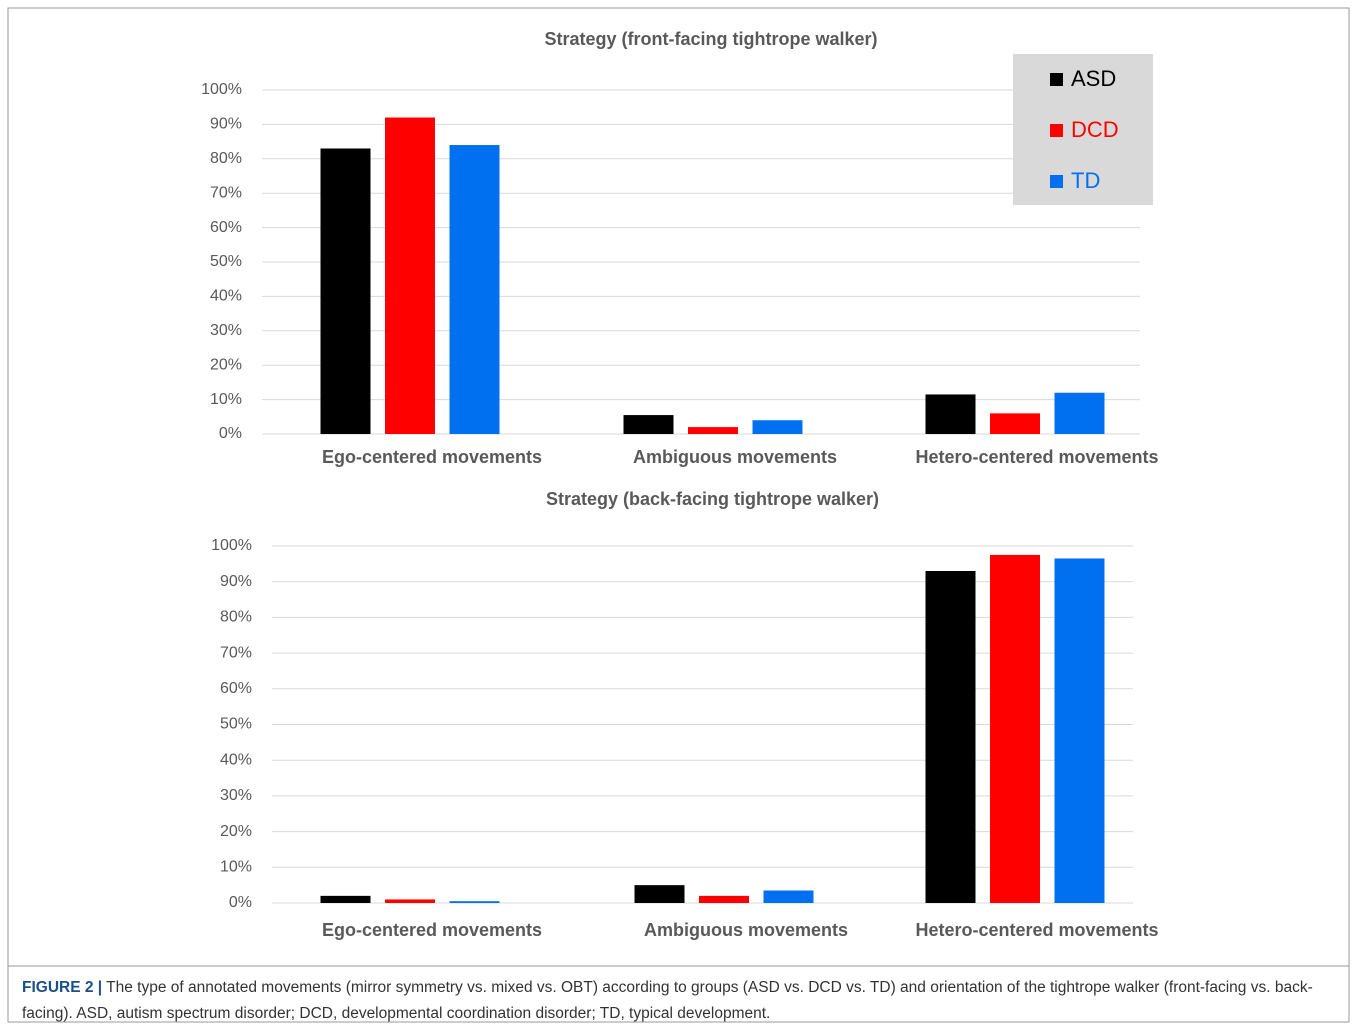 Image resolution: width=1357 pixels, height=1031 pixels. Describe the element at coordinates (712, 499) in the screenshot. I see `chart-title: Strategy (back-facing tightrope walker)` at that location.